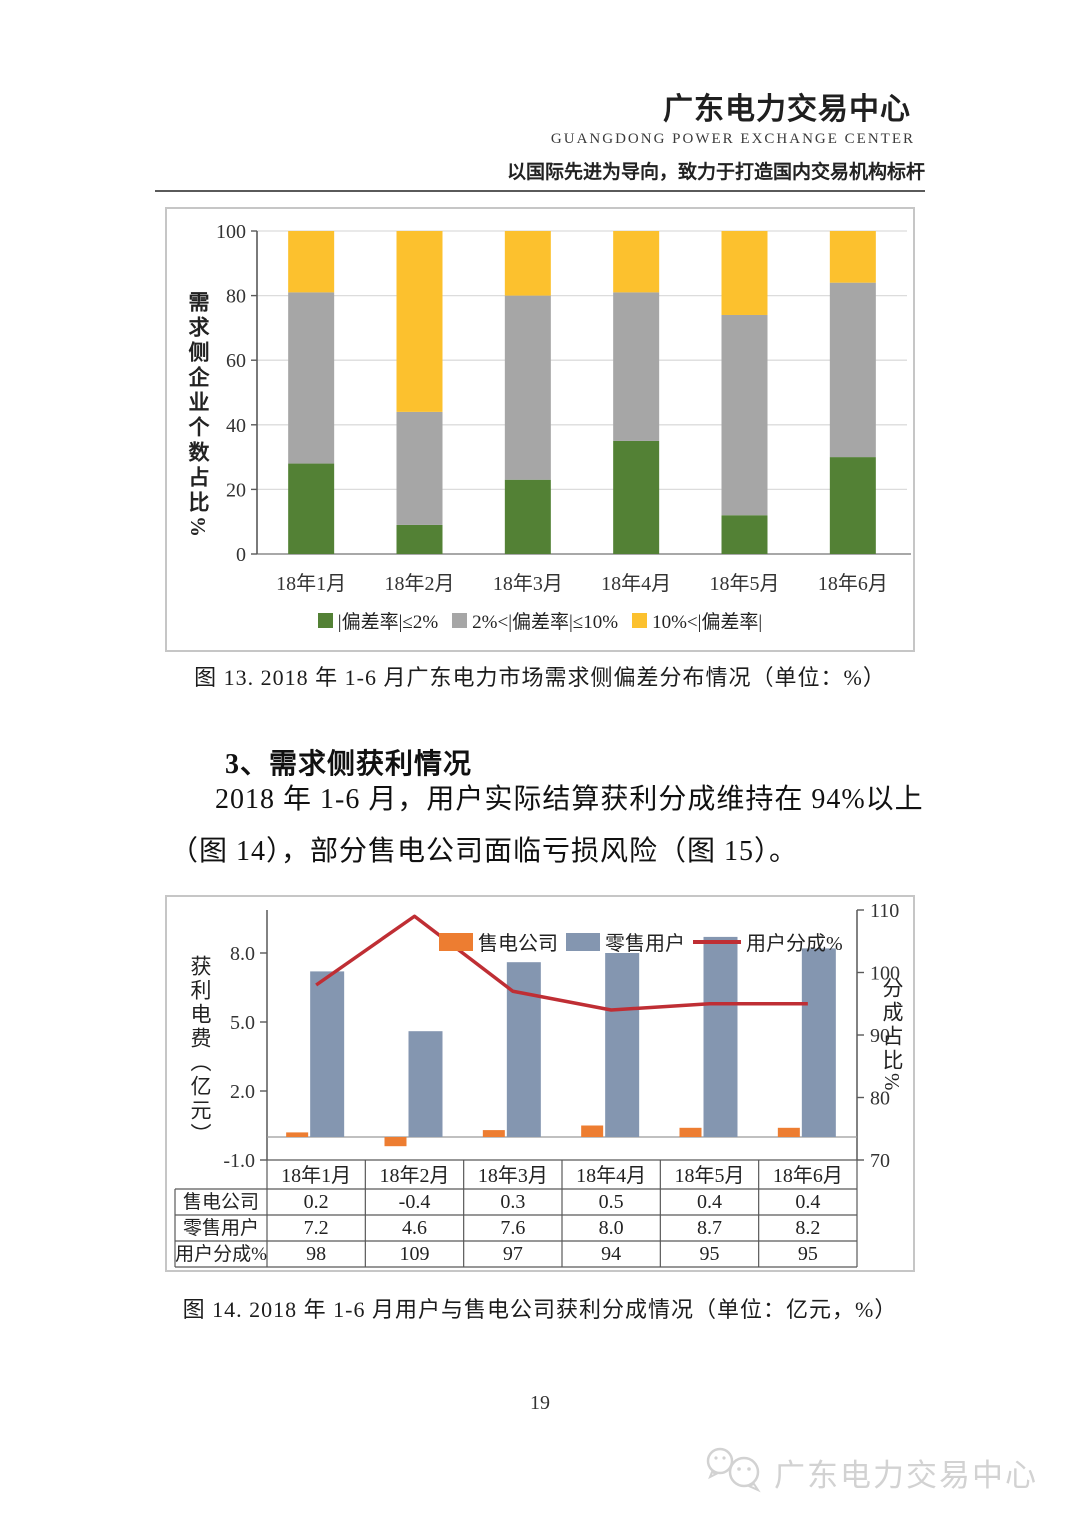 This screenshot has height=1526, width=1080. Describe the element at coordinates (484, 851) in the screenshot. I see `section3-paragraph-line2: （图 14），部分售电公司面临亏损风险（图 15）。` at that location.